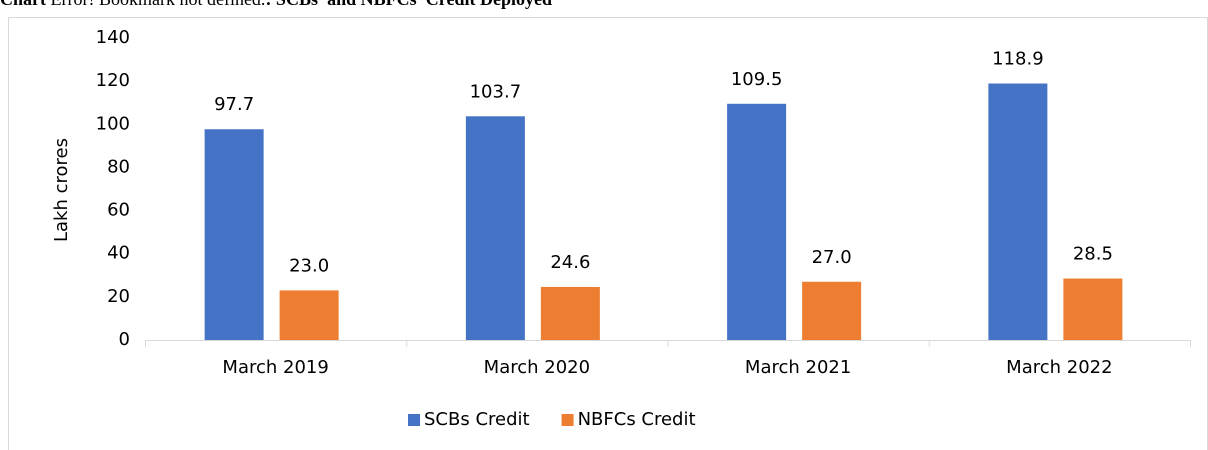 The height and width of the screenshot is (450, 1208). What do you see at coordinates (118, 166) in the screenshot?
I see `y-tick-label: 80` at bounding box center [118, 166].